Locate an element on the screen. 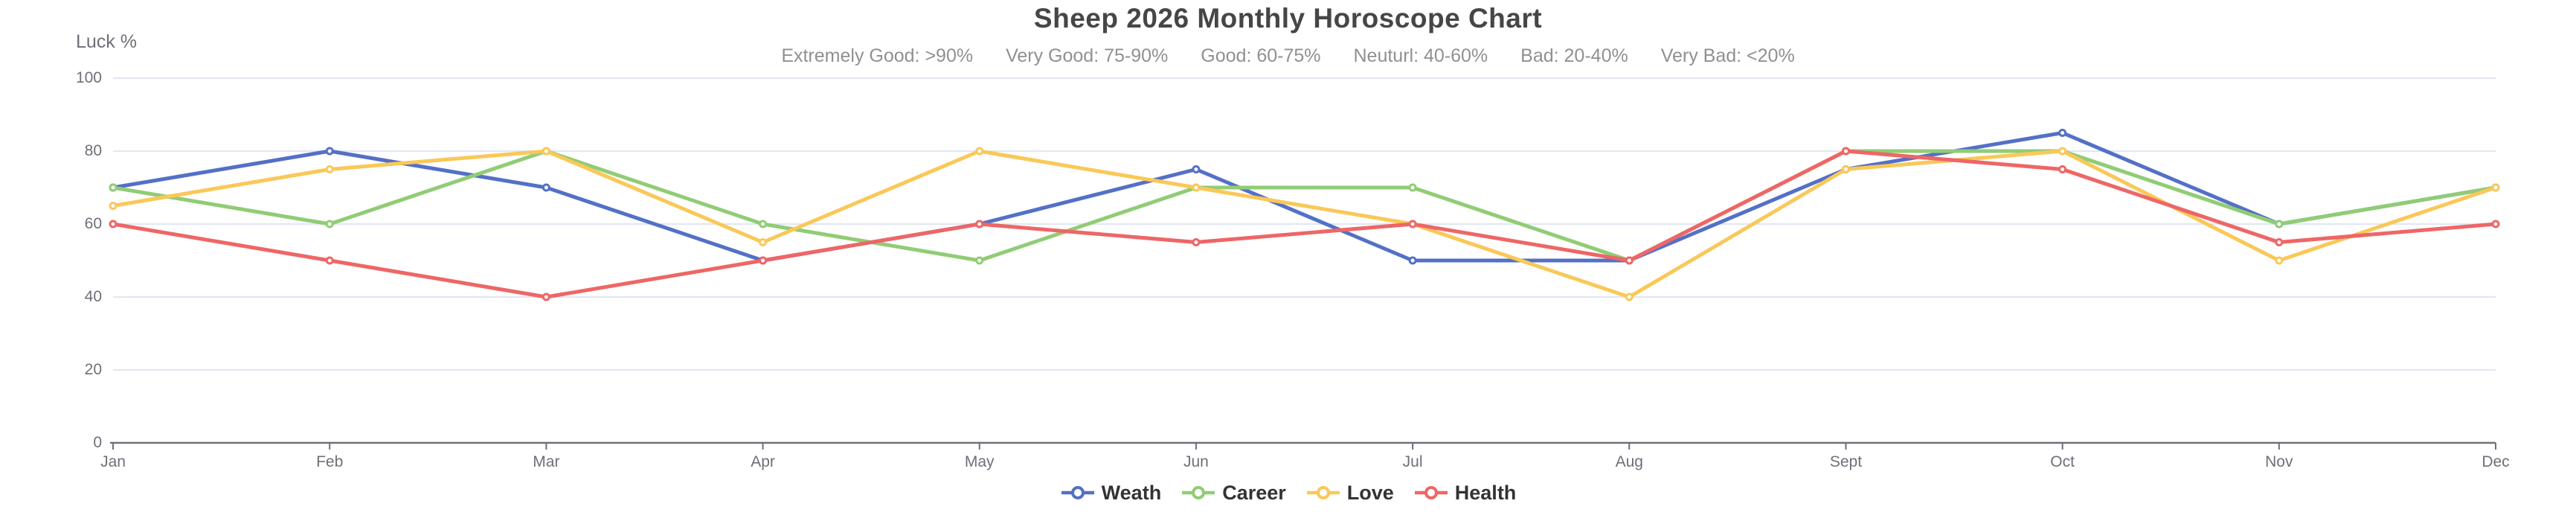 This screenshot has height=521, width=2576. y-axis-name: Luck % is located at coordinates (106, 41).